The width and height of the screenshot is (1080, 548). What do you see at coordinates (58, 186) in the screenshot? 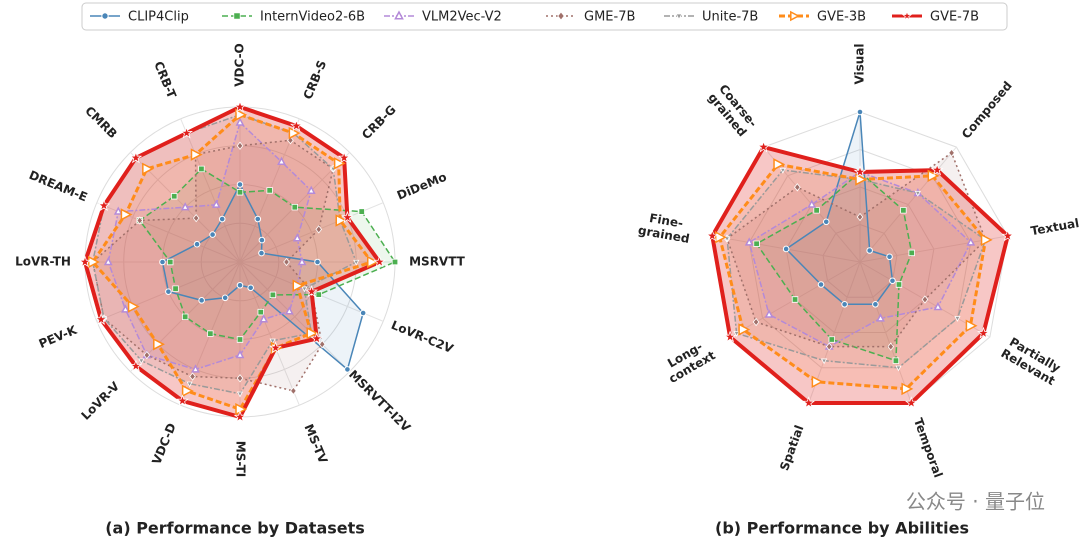
I see `category-label: DREAM-E` at bounding box center [58, 186].